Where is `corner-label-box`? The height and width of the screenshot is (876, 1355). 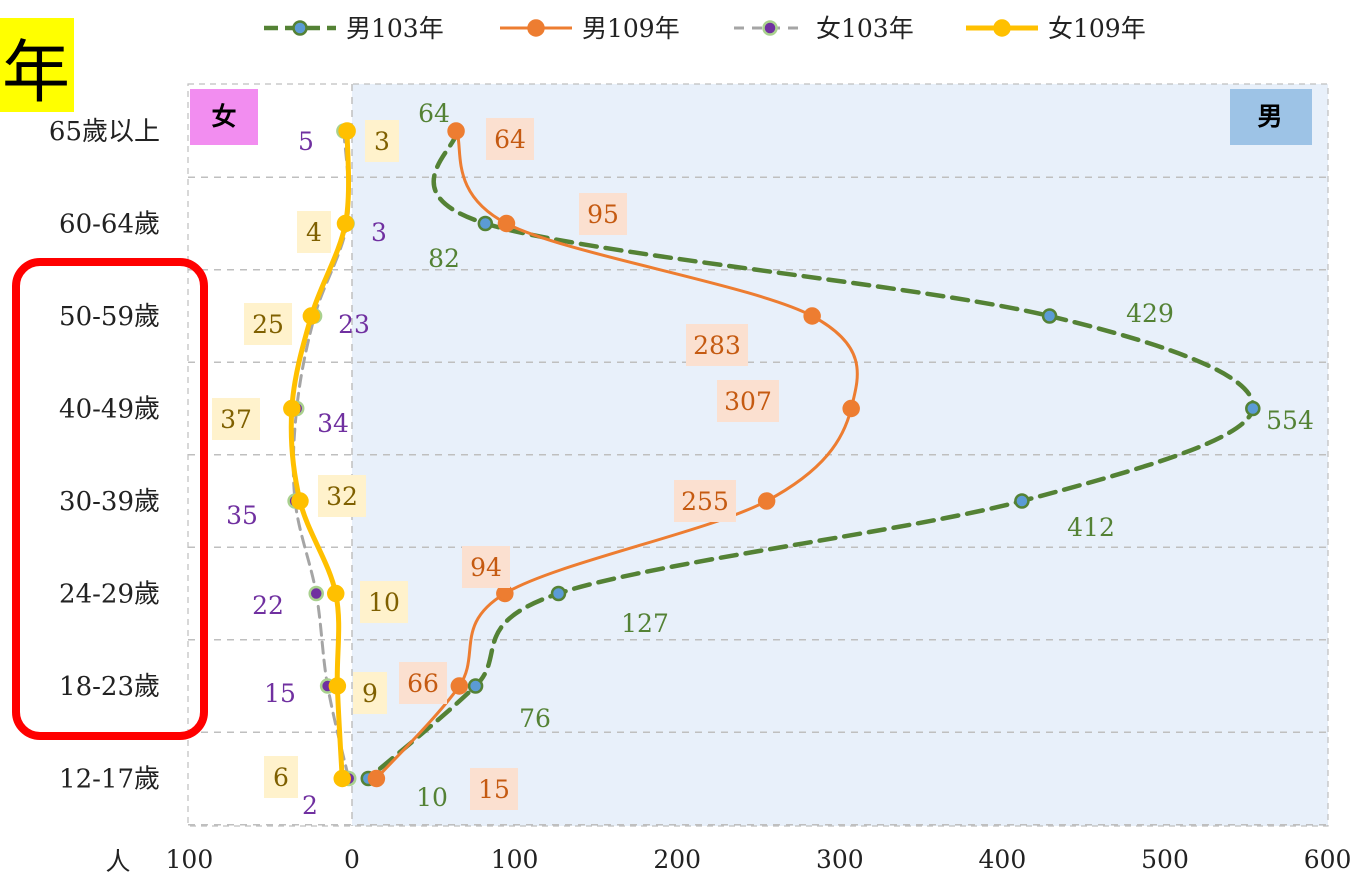
corner-label-box is located at coordinates (37, 65).